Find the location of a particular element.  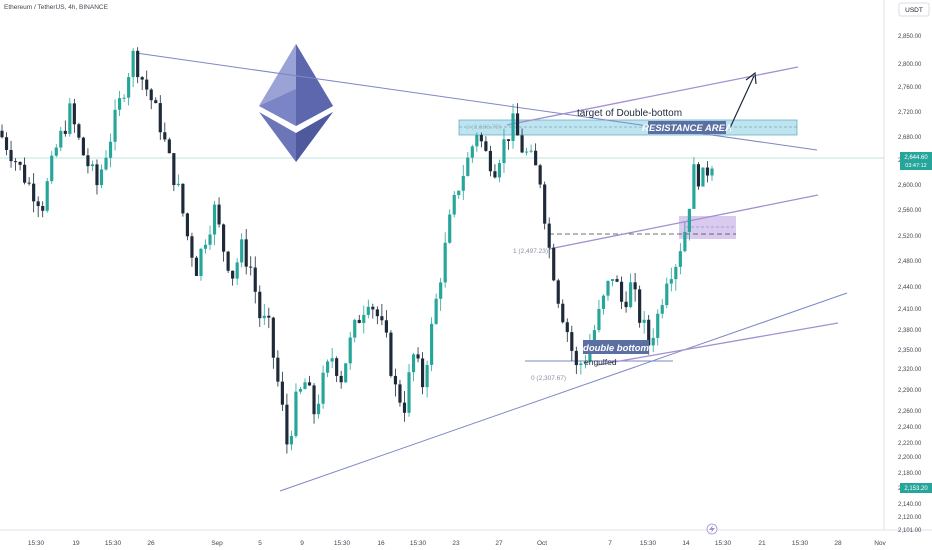

symbol-title: Ethereum / TetherUS, 4h, BINANCE is located at coordinates (56, 7).